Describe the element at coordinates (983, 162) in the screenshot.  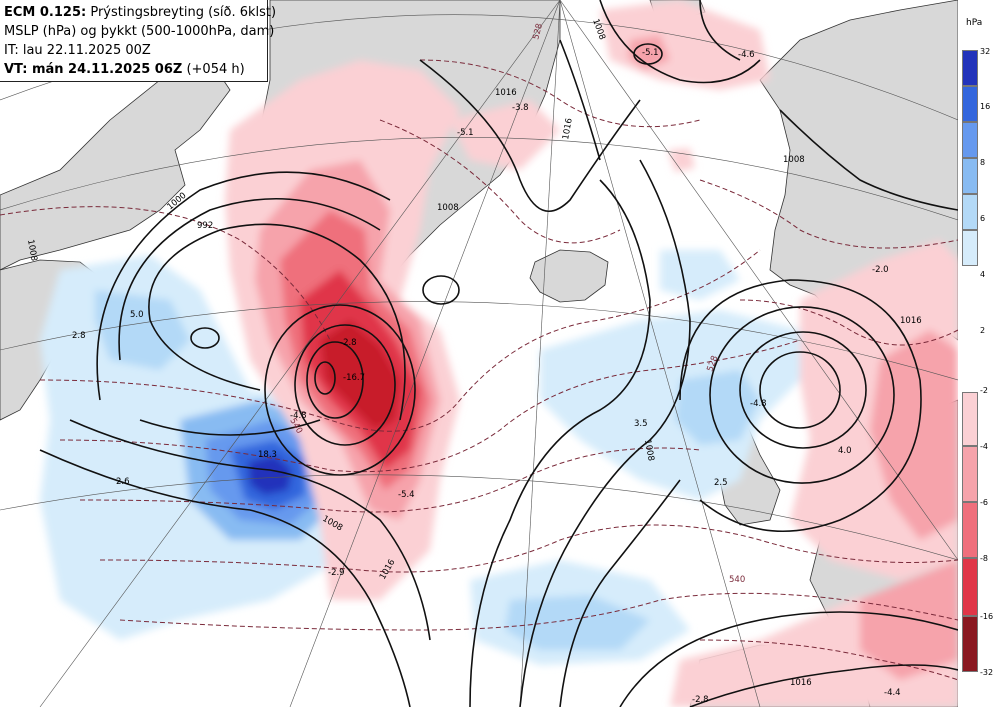
I see `legend-label-8: 8` at that location.